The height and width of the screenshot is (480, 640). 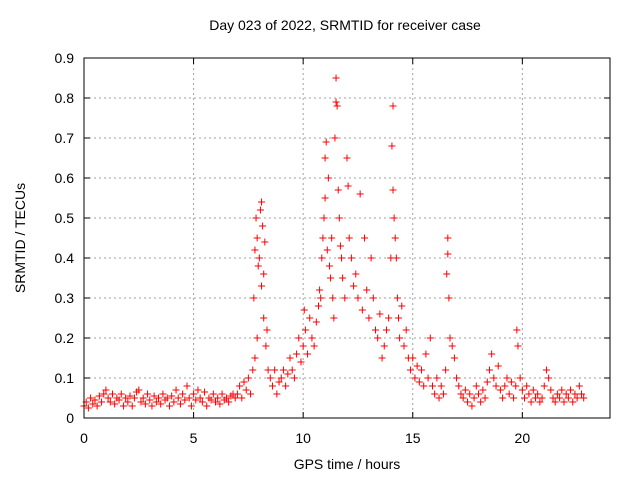 I want to click on y-tick-label: 0, so click(x=70, y=418).